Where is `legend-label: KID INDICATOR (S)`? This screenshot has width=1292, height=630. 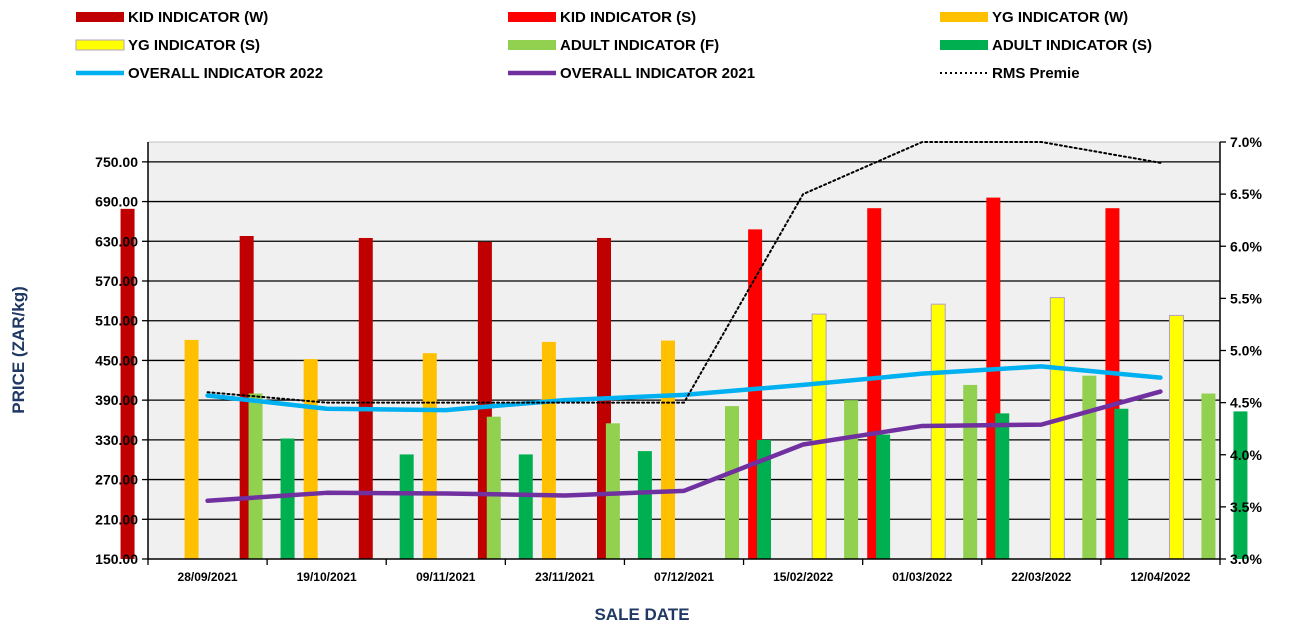 legend-label: KID INDICATOR (S) is located at coordinates (628, 17).